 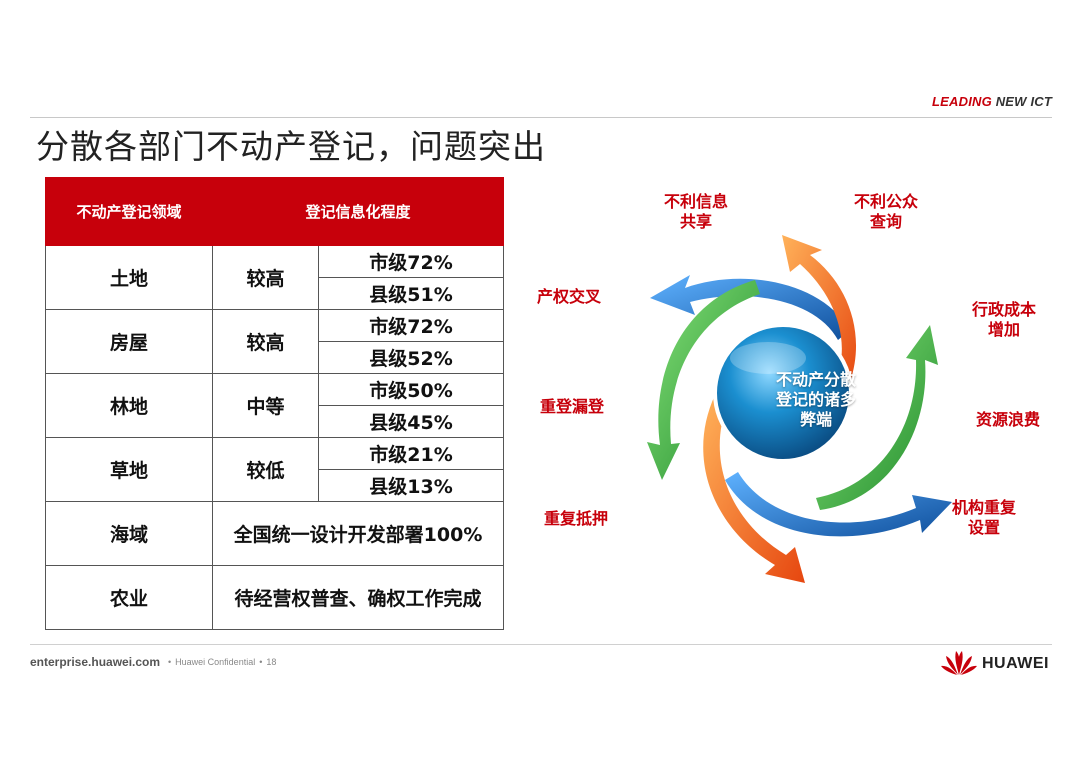 I want to click on table-row: 县级52%, so click(x=275, y=357).